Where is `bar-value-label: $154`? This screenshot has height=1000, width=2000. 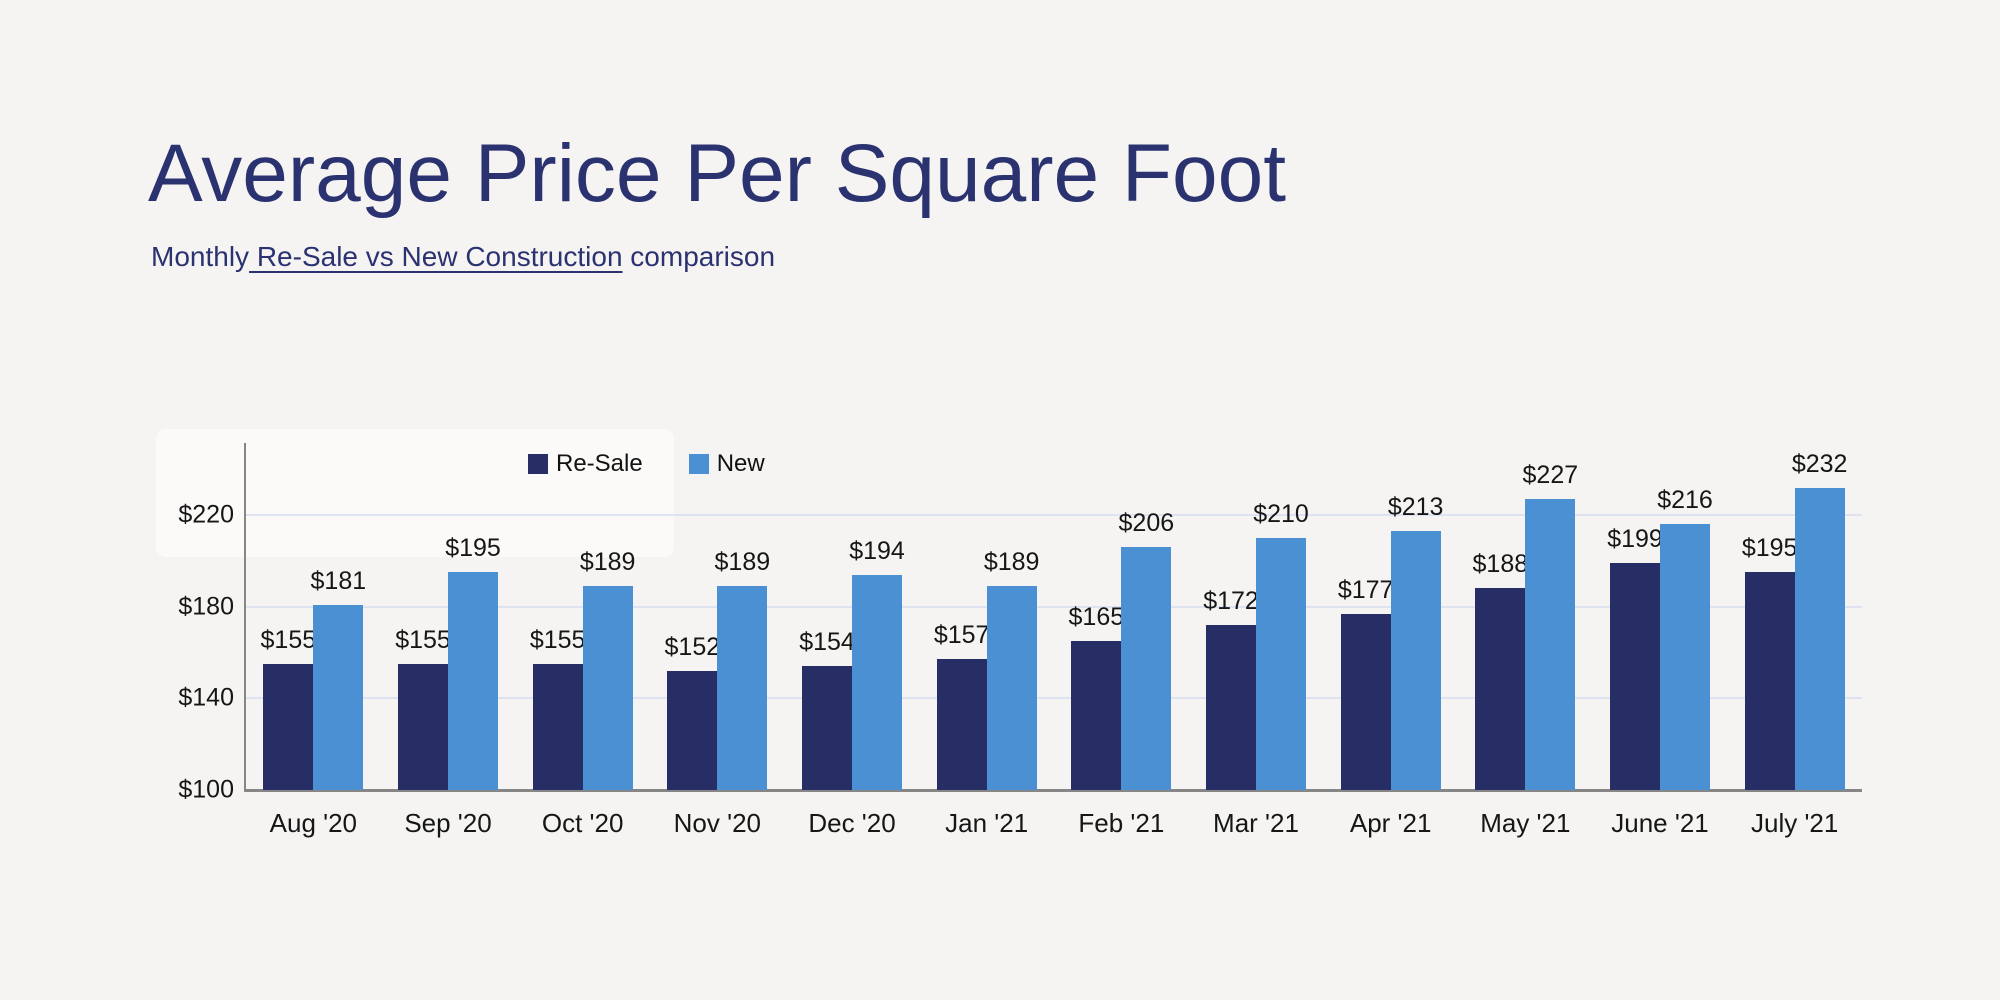 bar-value-label: $154 is located at coordinates (827, 642).